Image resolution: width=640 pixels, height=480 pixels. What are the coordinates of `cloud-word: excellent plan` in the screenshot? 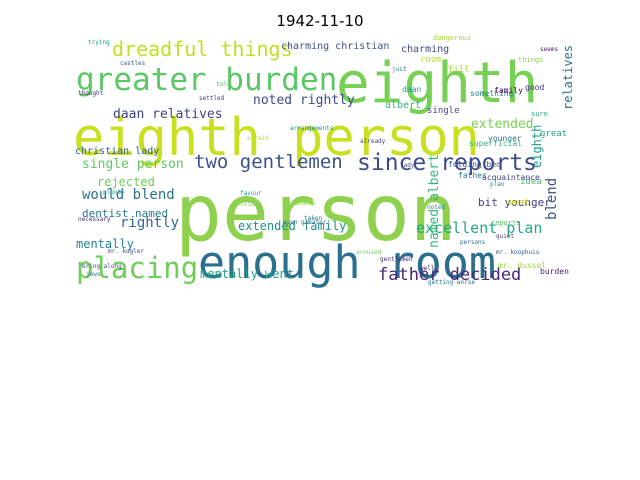 It's located at (479, 228).